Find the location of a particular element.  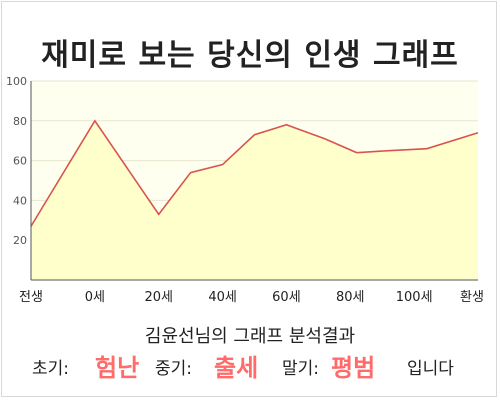

x-tick-label-0: 전생 is located at coordinates (31, 297).